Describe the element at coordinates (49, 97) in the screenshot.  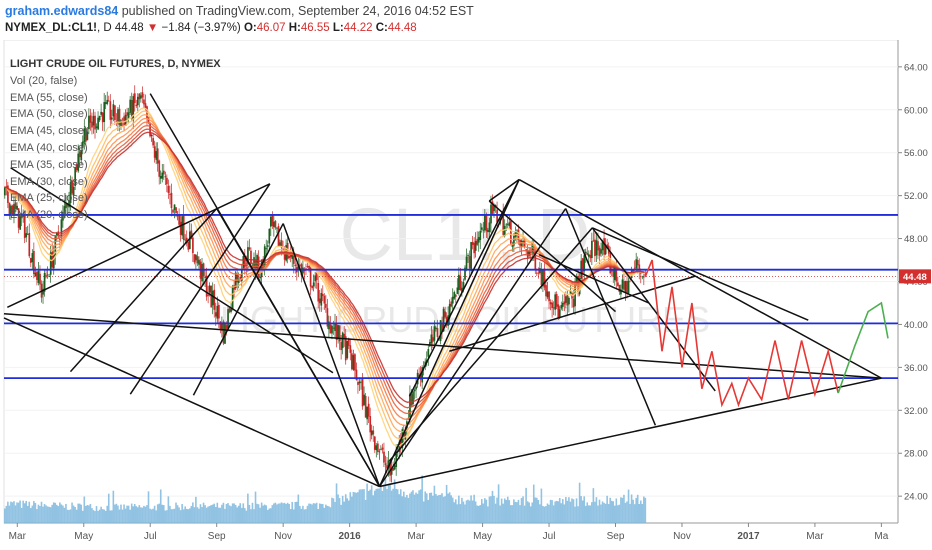
I see `indicator-ema-55: EMA (55, close)` at that location.